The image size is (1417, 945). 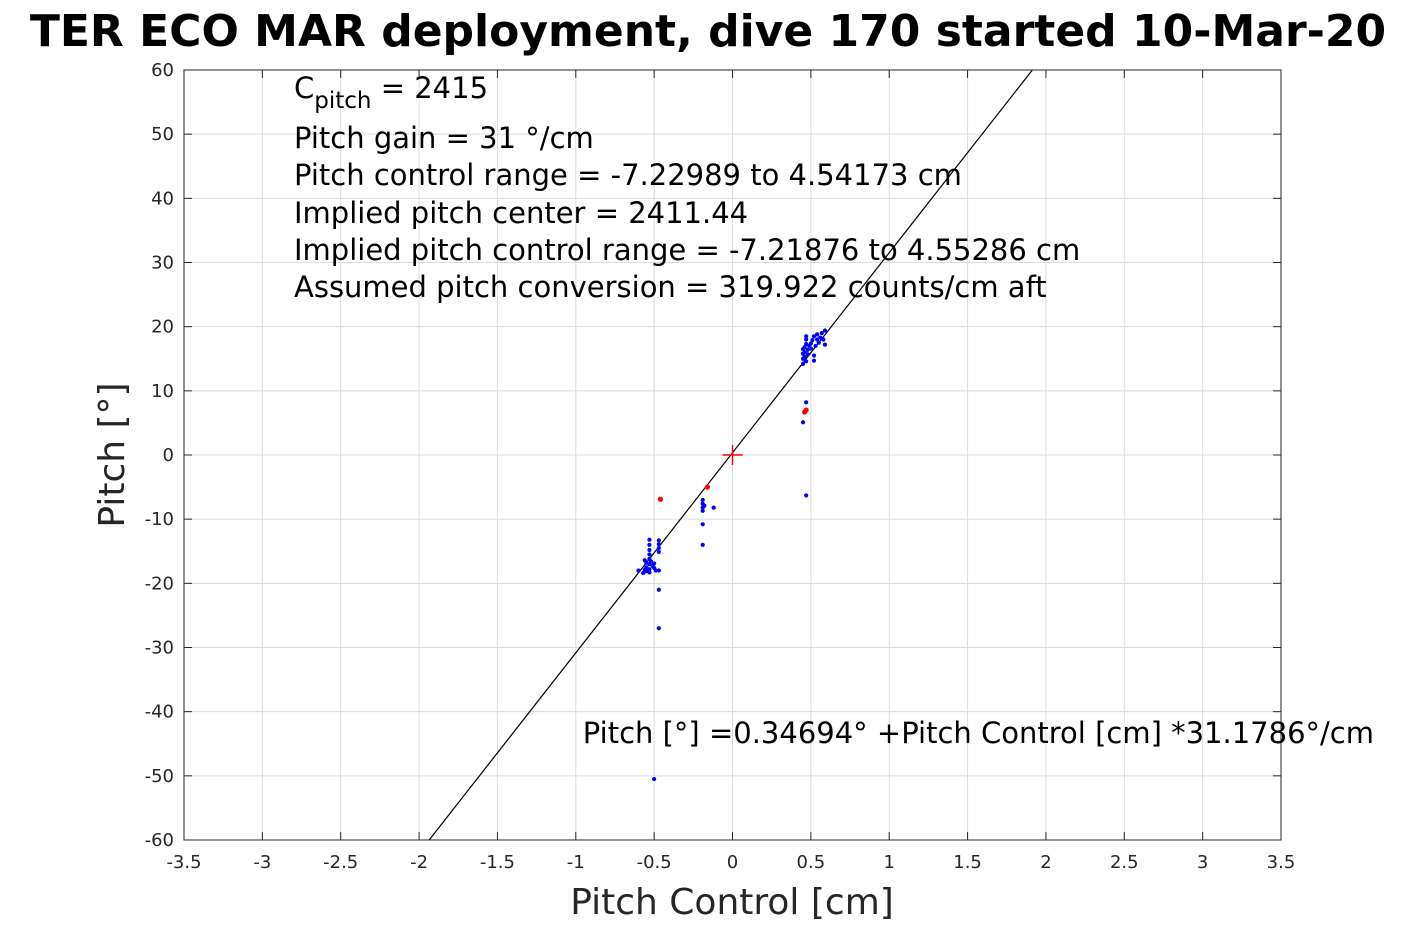 I want to click on y-tick-label: -20, so click(x=159, y=583).